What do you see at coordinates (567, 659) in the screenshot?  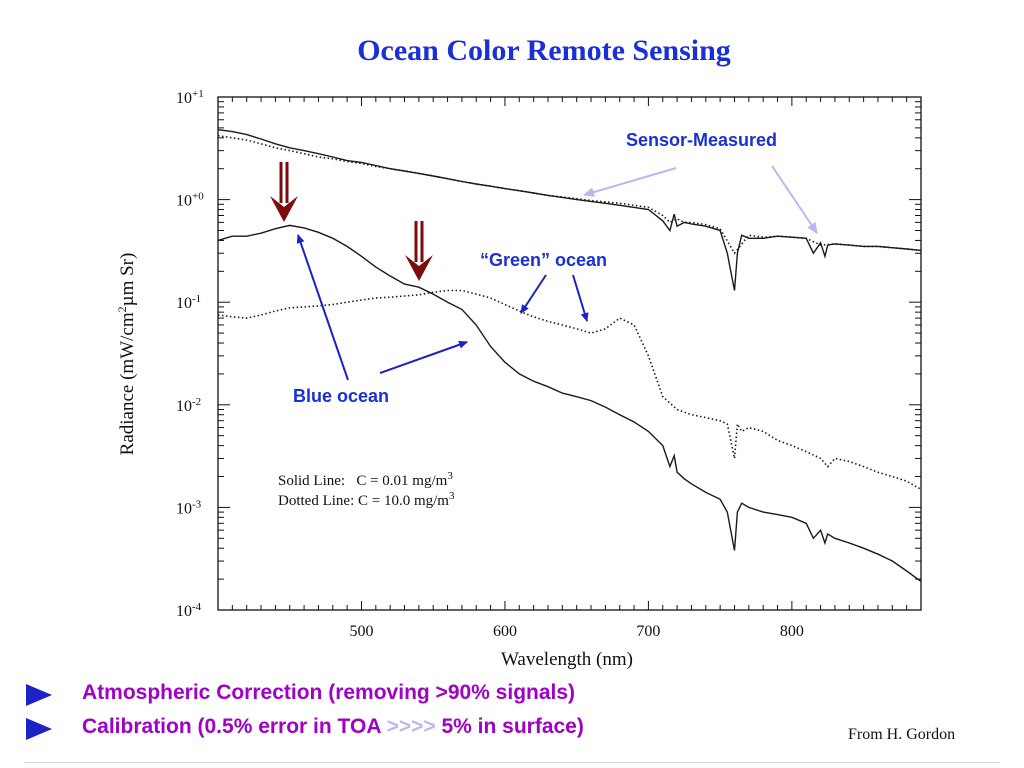 I see `x-axis-title: Wavelength (nm)` at bounding box center [567, 659].